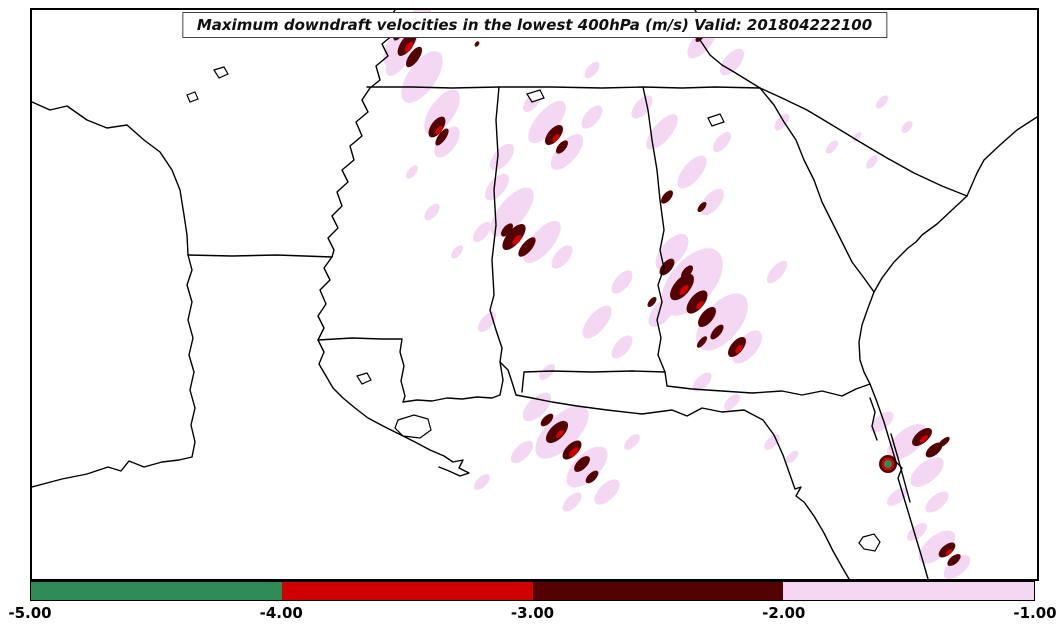 Image resolution: width=1060 pixels, height=633 pixels. What do you see at coordinates (908, 591) in the screenshot?
I see `colorbar-segment--2.00to-1.00` at bounding box center [908, 591].